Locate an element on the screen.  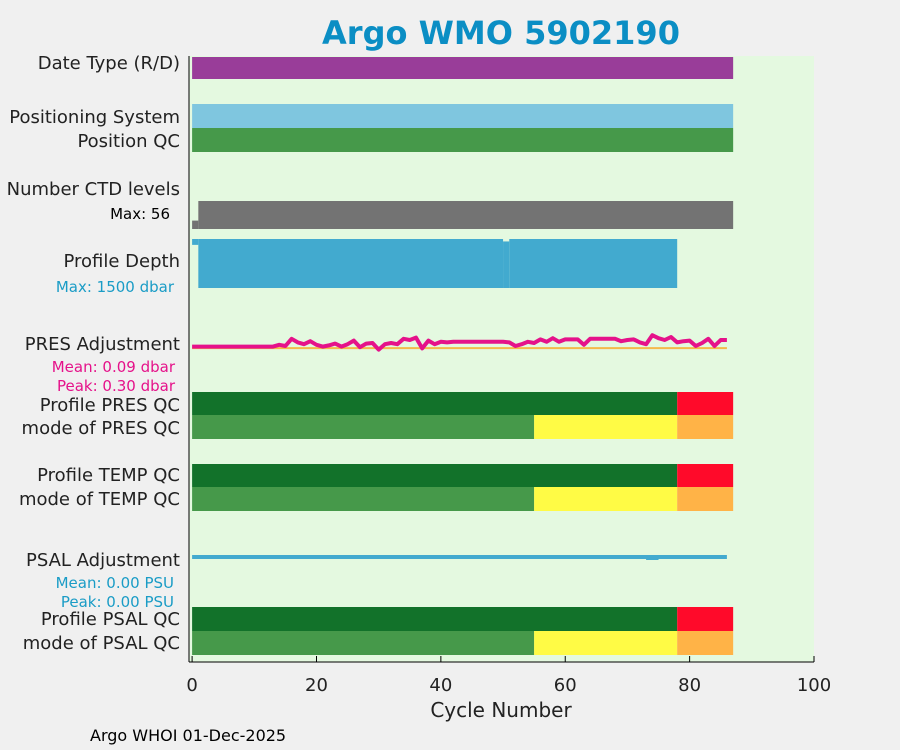
row-label-mode-temp-qc: mode of TEMP QC is located at coordinates (99, 499).